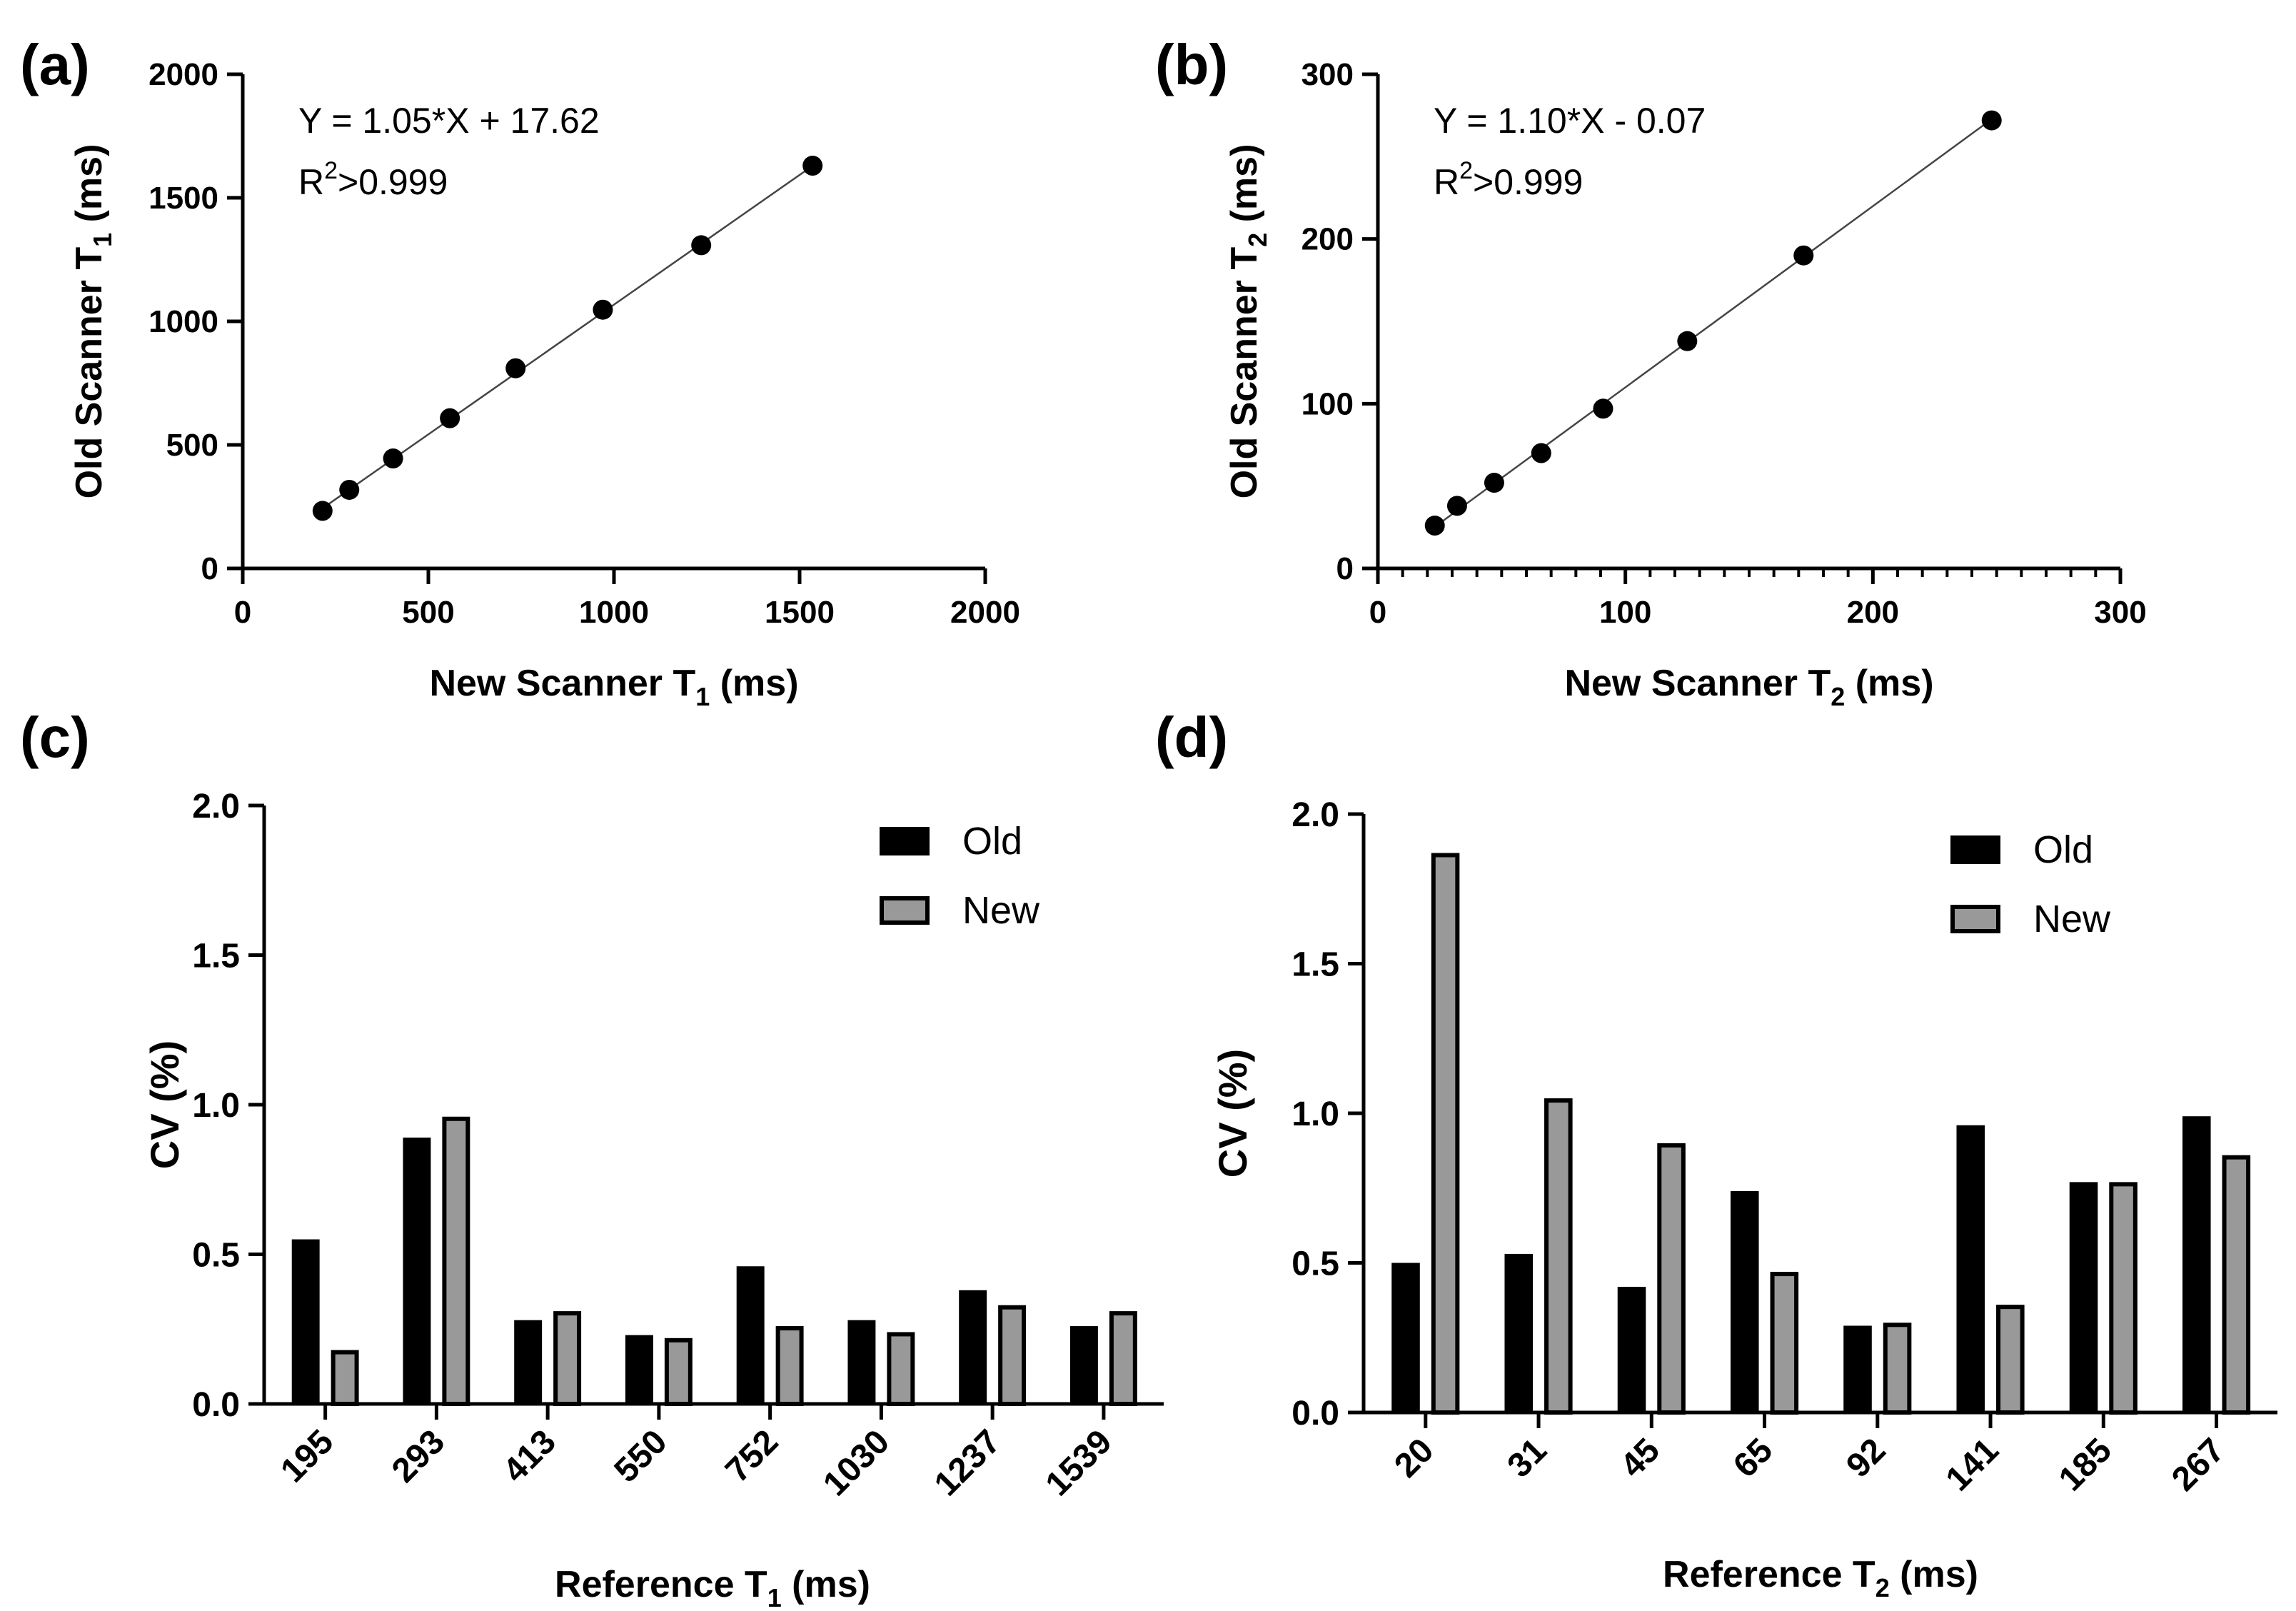  Describe the element at coordinates (1327, 403) in the screenshot. I see `y-tick-label: 100` at that location.